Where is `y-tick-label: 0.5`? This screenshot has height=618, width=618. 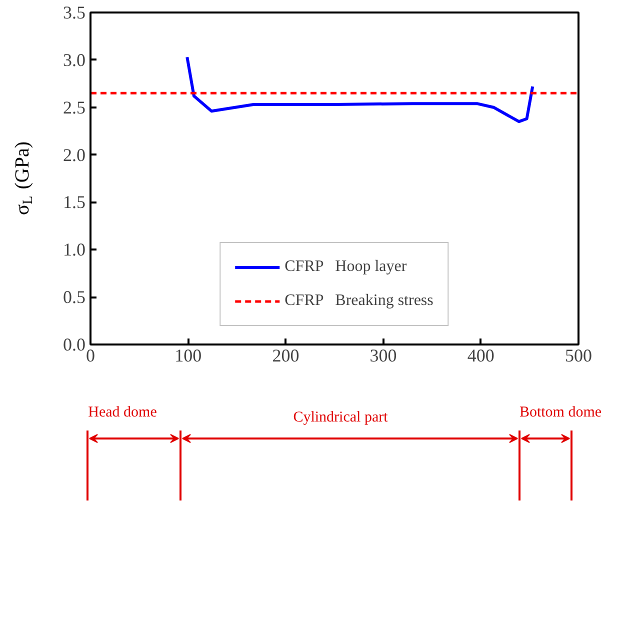
y-tick-label: 0.5 is located at coordinates (74, 297).